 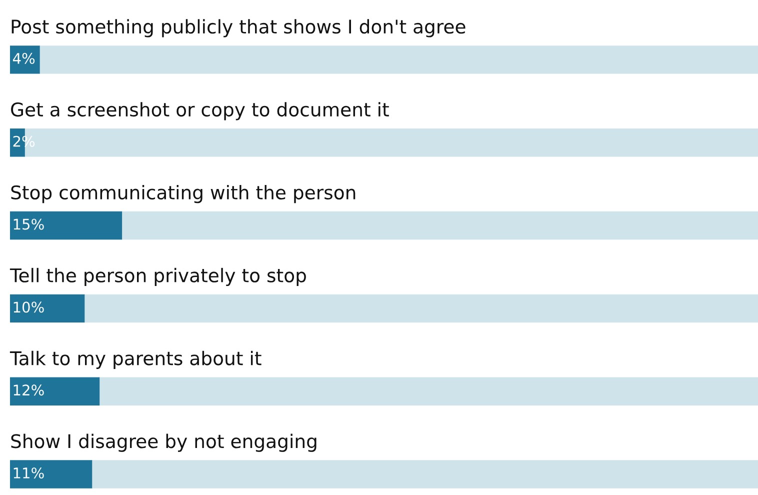 What do you see at coordinates (29, 390) in the screenshot?
I see `data-label: 12%` at bounding box center [29, 390].